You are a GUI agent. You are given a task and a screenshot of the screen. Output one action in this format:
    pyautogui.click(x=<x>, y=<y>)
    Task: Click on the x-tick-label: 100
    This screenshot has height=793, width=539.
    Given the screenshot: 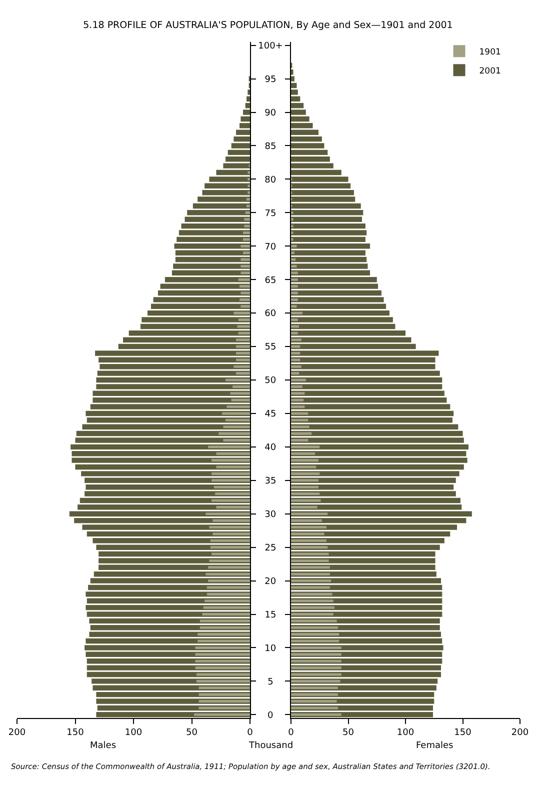 What is the action you would take?
    pyautogui.click(x=133, y=733)
    